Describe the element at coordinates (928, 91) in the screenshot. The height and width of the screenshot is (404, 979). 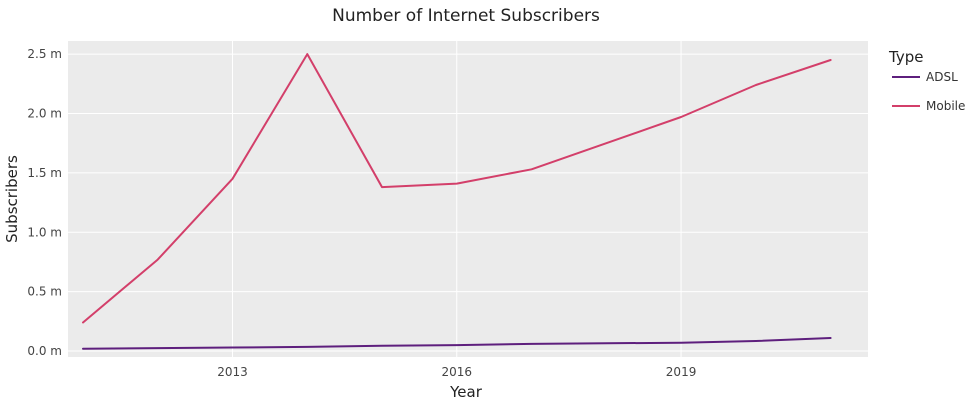
I see `legend-items: ADSL Mobile` at that location.